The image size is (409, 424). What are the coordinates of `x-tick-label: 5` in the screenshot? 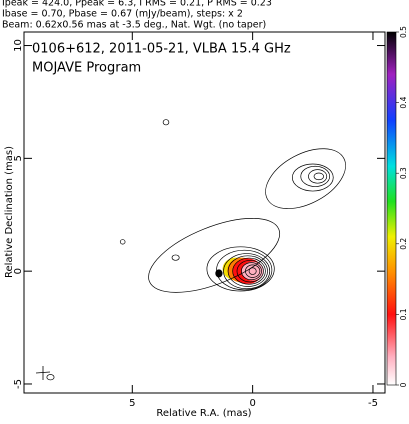 It's located at (132, 403).